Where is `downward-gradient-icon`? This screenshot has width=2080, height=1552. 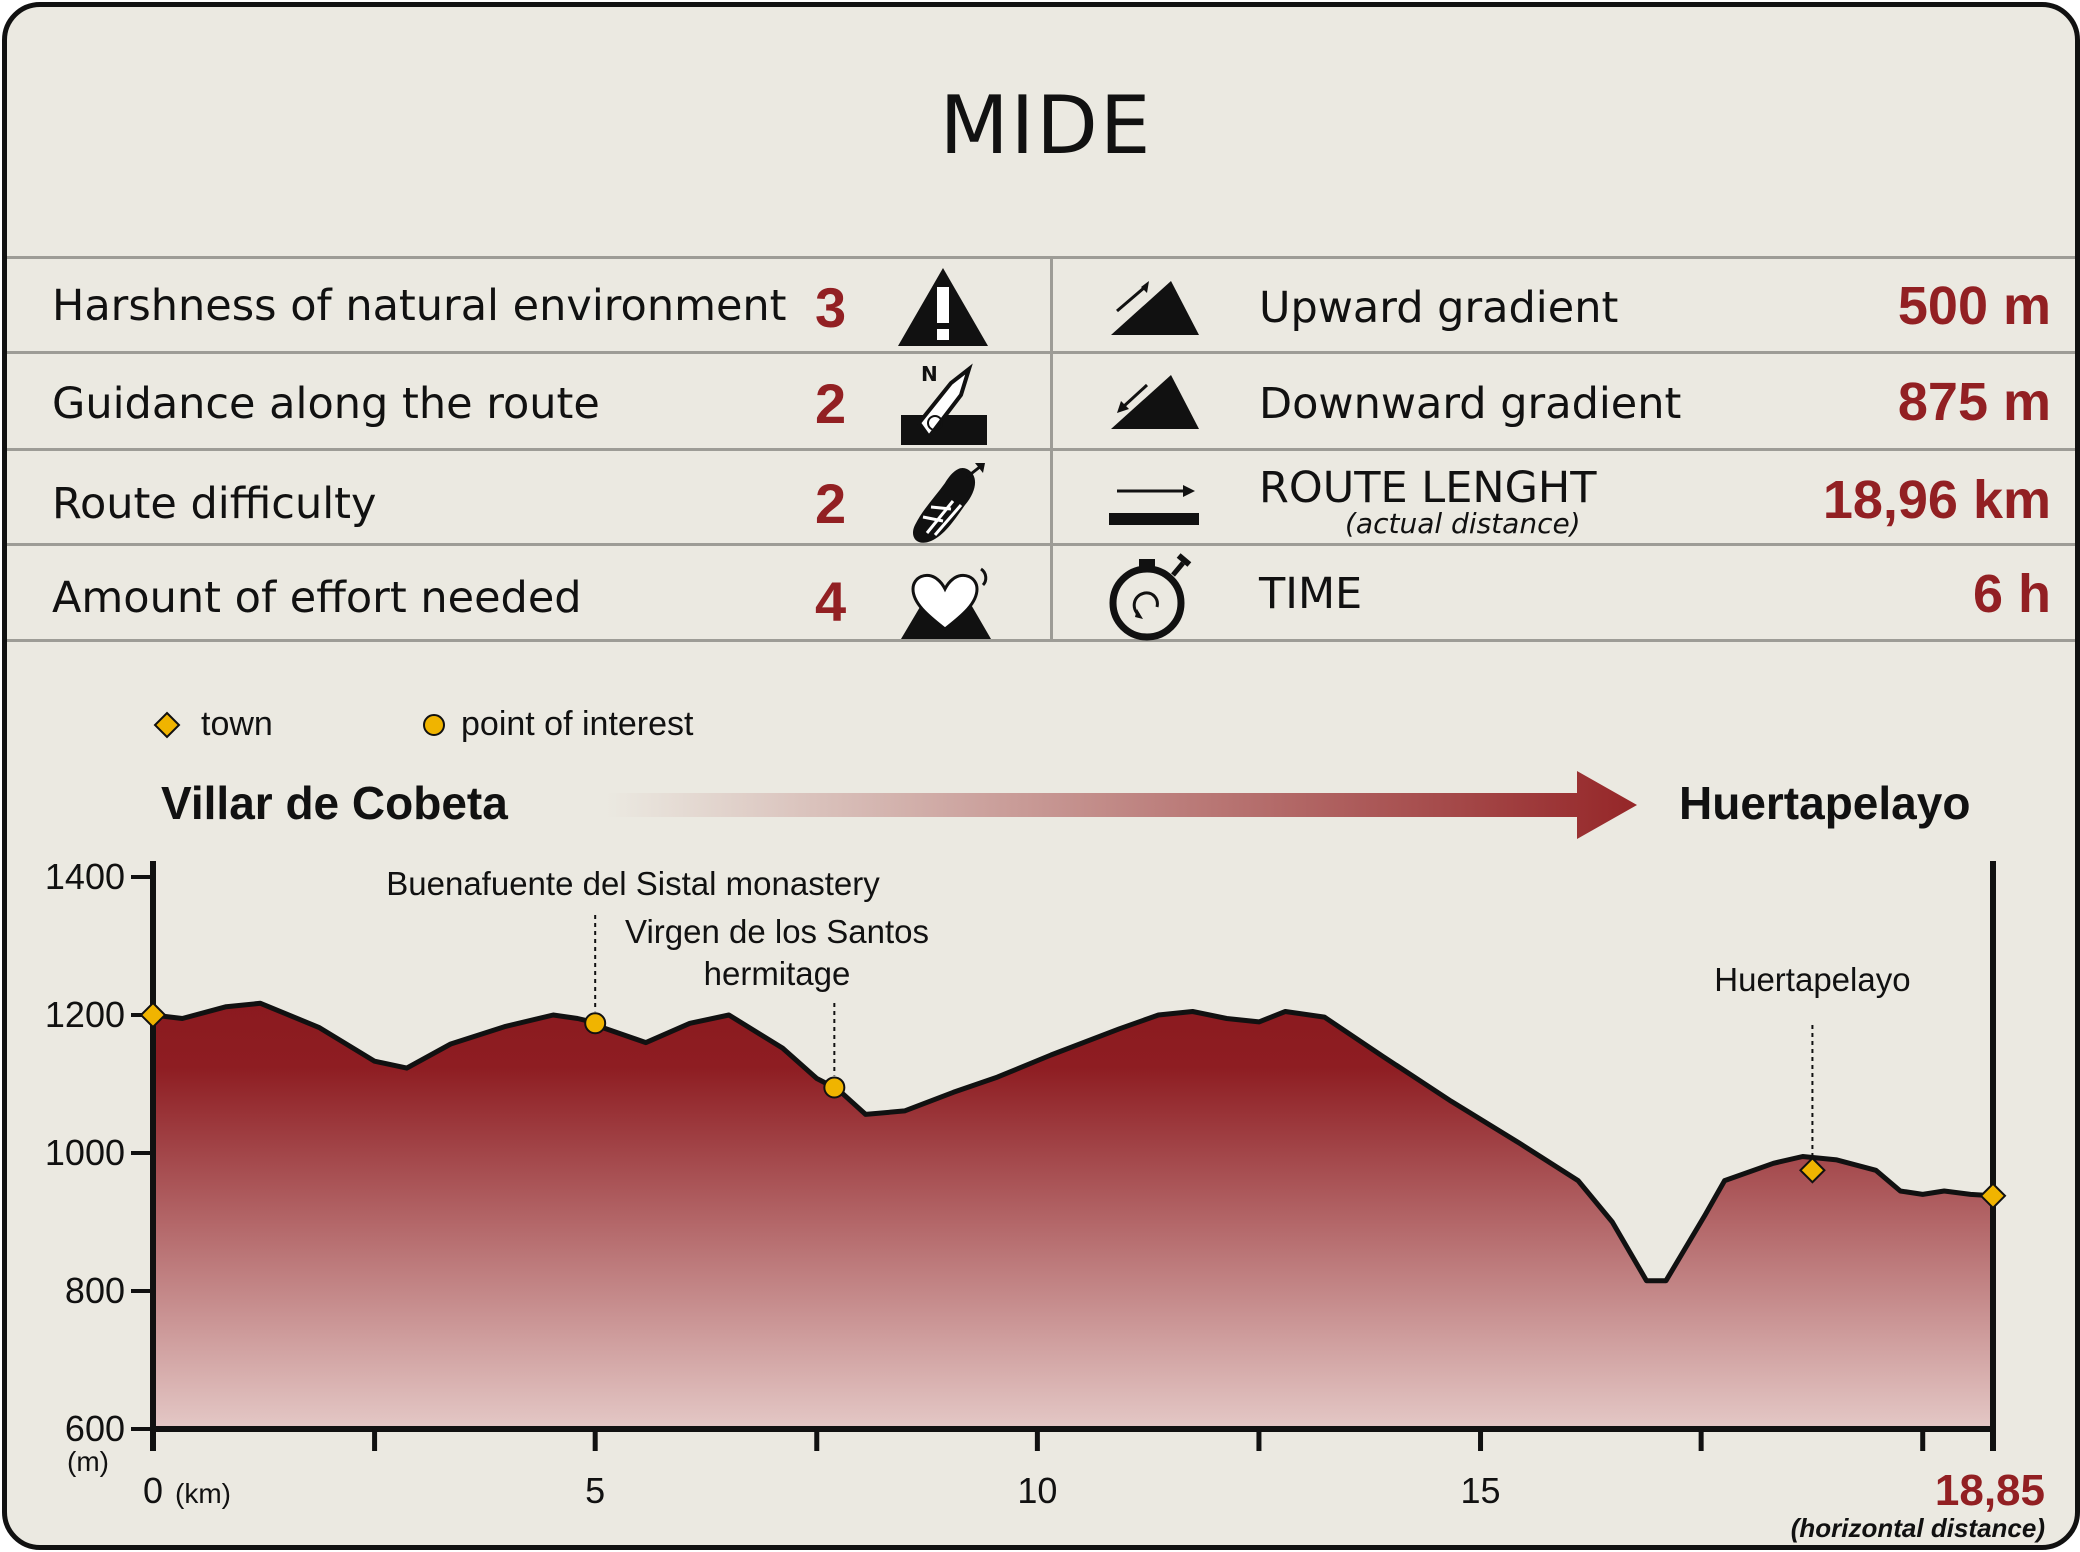
downward-gradient-icon is located at coordinates (1155, 402).